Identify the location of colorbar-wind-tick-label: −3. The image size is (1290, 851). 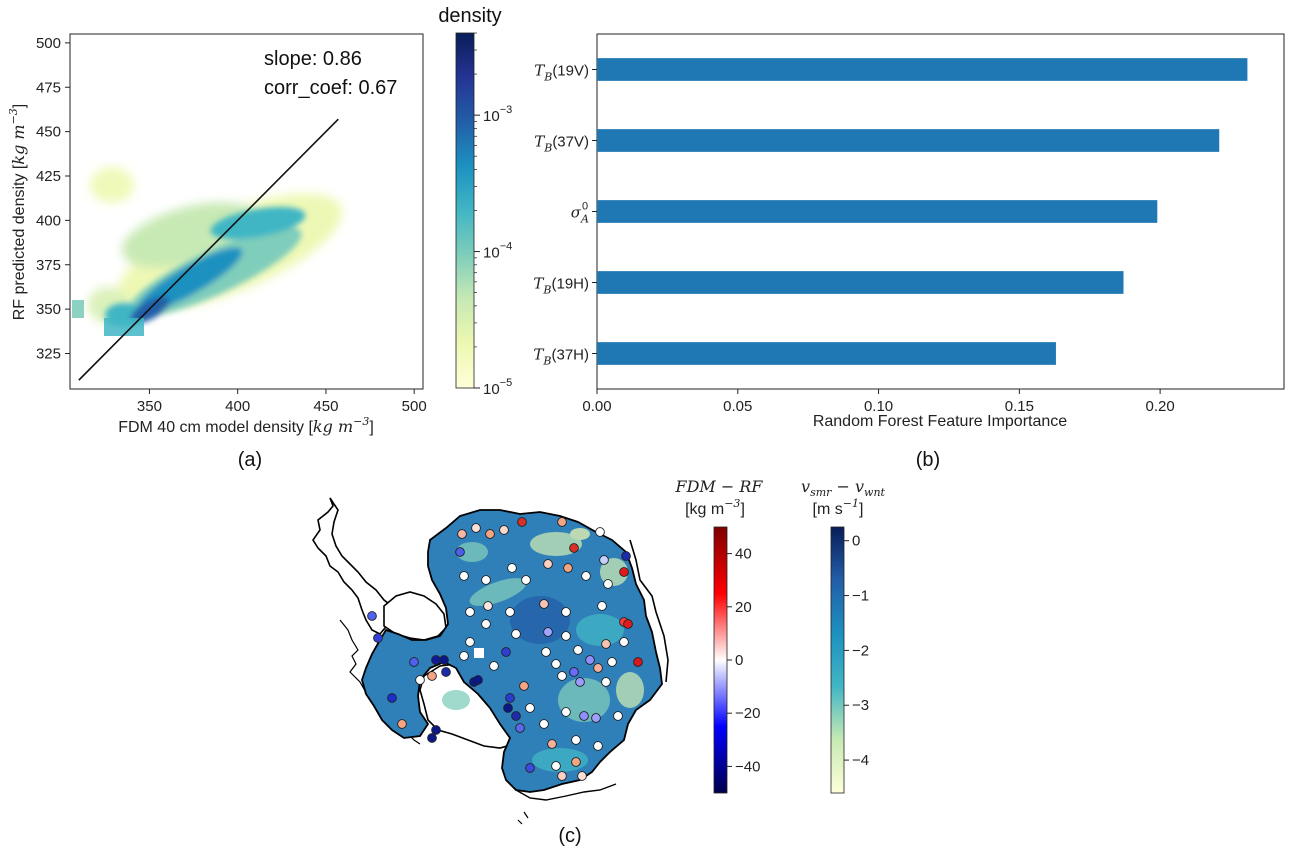
(860, 705).